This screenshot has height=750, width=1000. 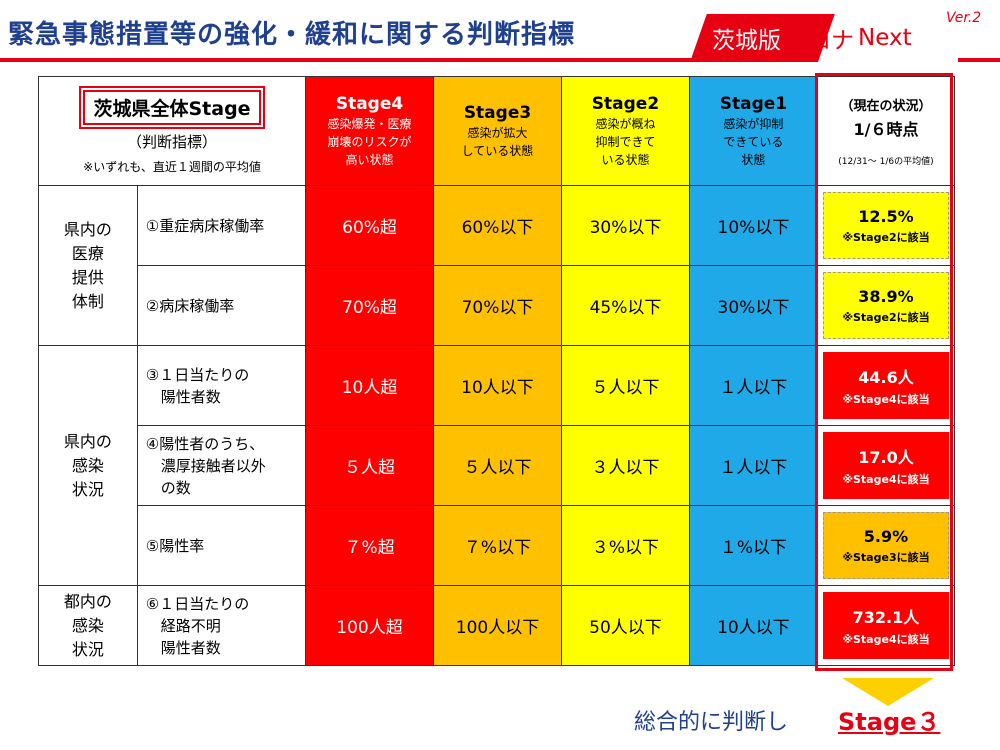 I want to click on stage2-threshold: 45%以下, so click(x=625, y=305).